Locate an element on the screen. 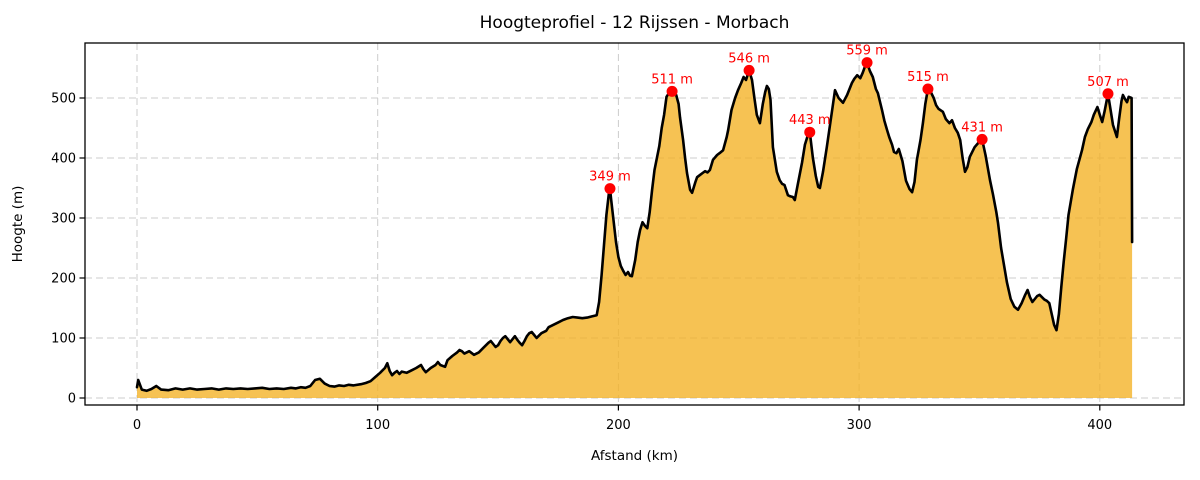  peak-label: 431 m is located at coordinates (982, 127).